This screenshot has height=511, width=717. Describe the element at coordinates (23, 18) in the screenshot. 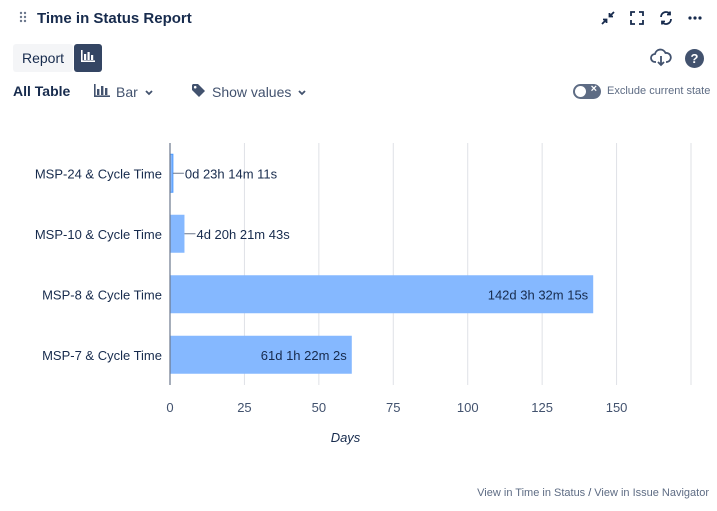

I see `drag-handle-icon` at that location.